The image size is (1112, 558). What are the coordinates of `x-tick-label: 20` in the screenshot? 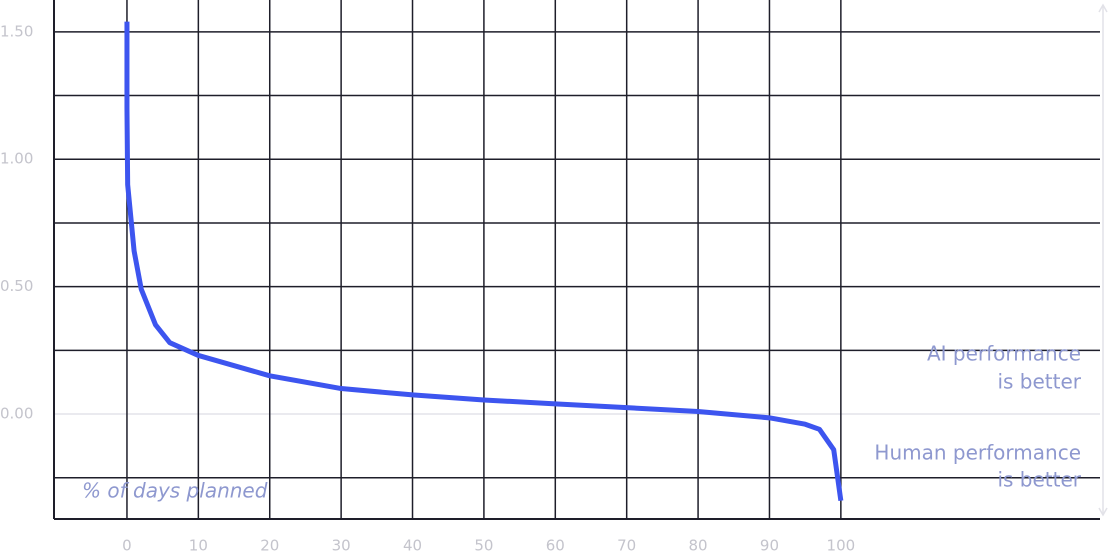 It's located at (269, 546).